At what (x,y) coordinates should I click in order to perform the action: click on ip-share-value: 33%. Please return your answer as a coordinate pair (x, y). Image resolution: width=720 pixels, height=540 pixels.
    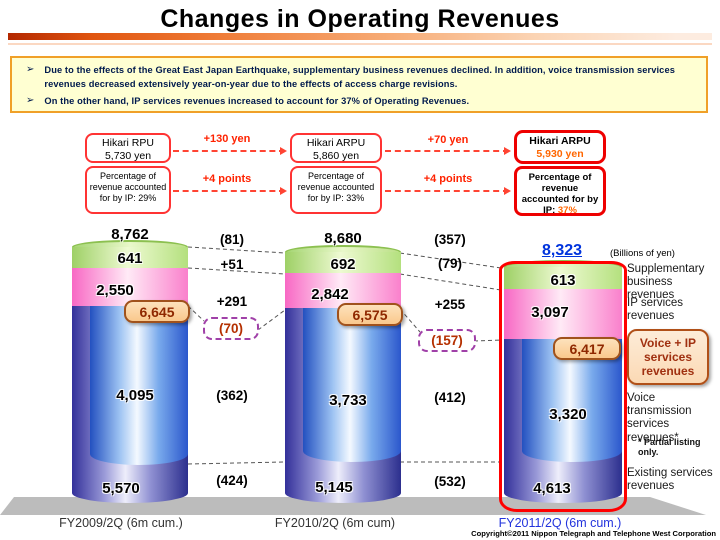
    Looking at the image, I should click on (355, 198).